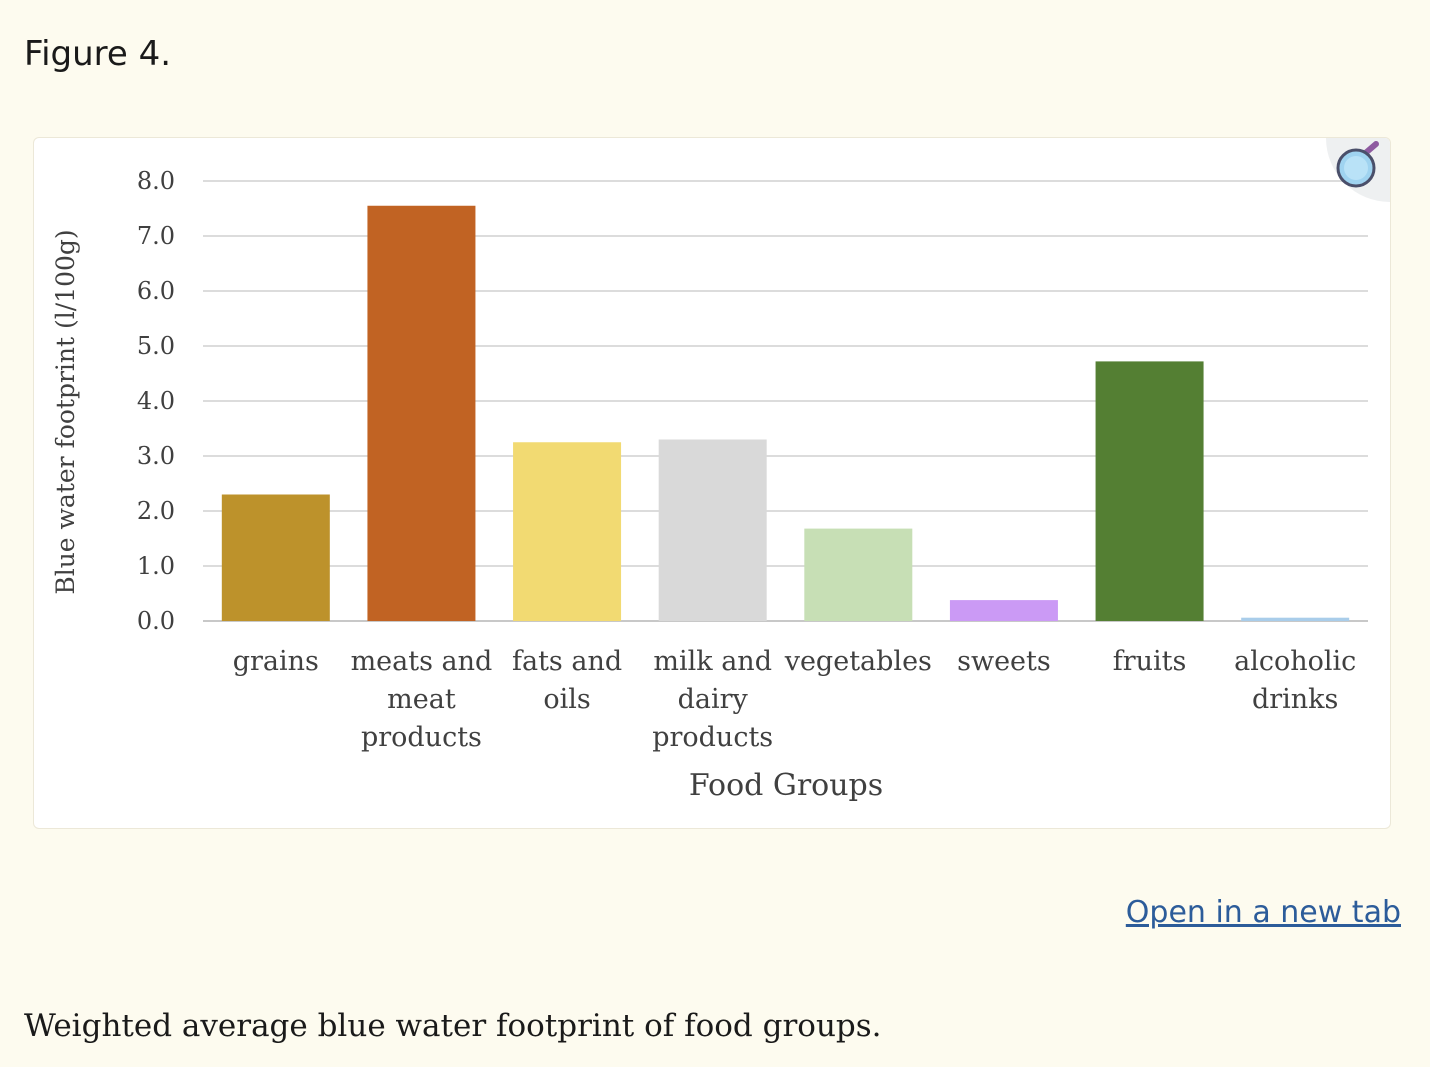 The image size is (1430, 1067). I want to click on y-axis-title: Blue water footprint (l/100g), so click(65, 411).